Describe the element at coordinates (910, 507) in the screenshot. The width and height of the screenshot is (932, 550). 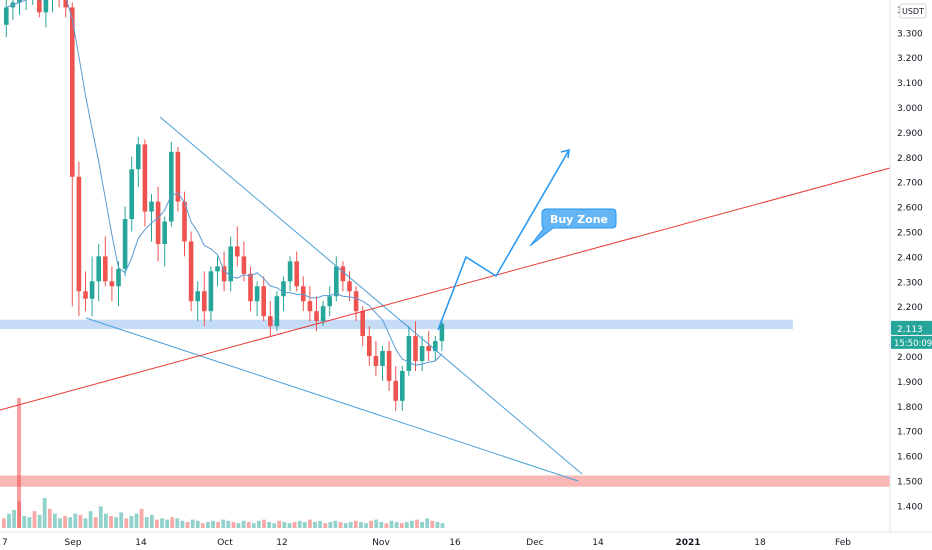
I see `price-tick-label: 1.400` at that location.